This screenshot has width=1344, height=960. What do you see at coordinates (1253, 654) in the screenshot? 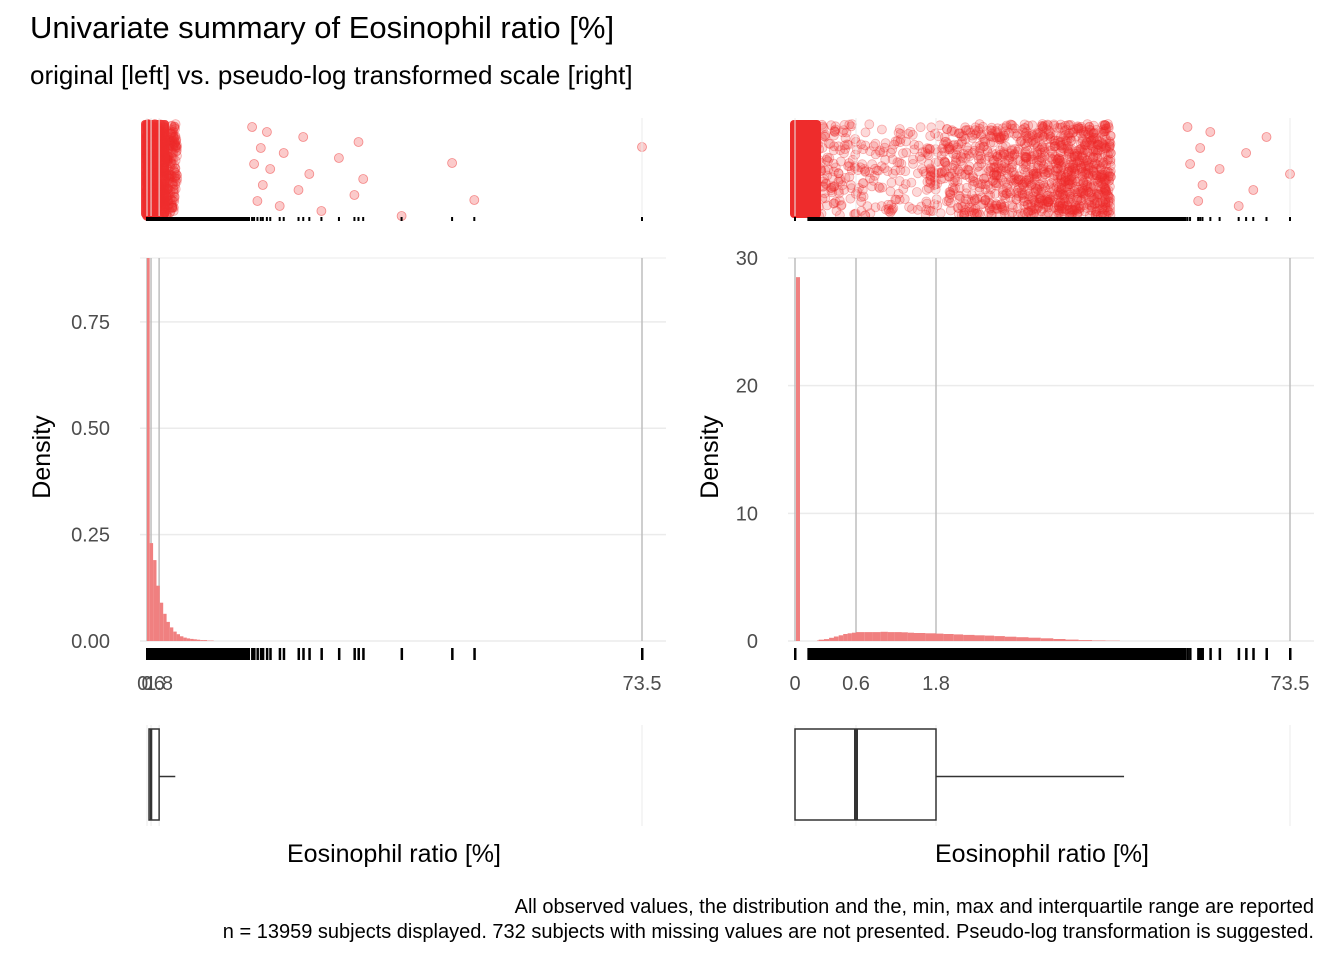
I see `right-rug-tick` at bounding box center [1253, 654].